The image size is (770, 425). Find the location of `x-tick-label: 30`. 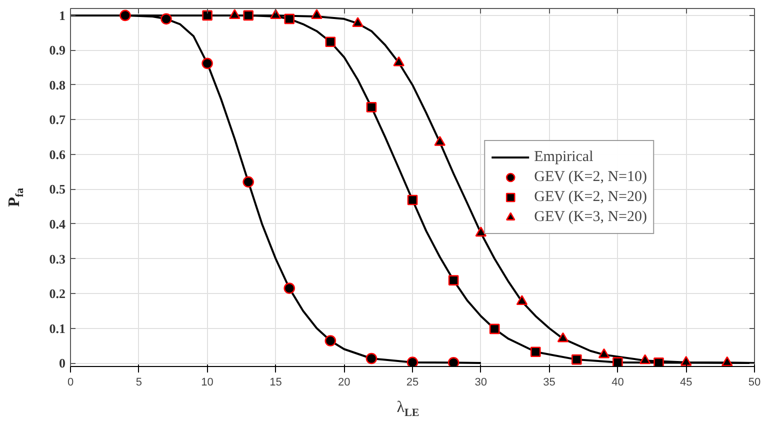

x-tick-label: 30 is located at coordinates (481, 382).